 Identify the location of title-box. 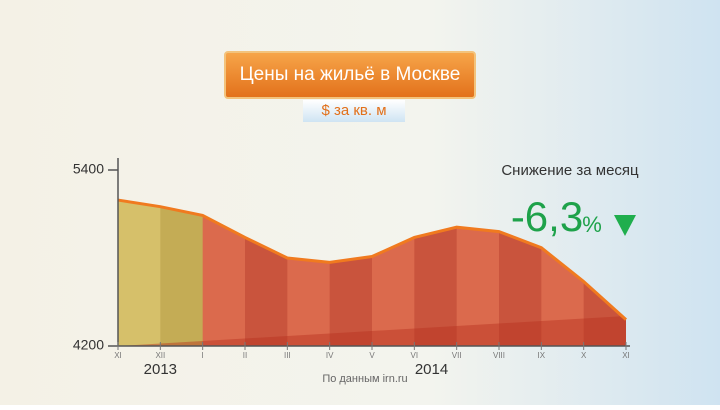
(350, 75).